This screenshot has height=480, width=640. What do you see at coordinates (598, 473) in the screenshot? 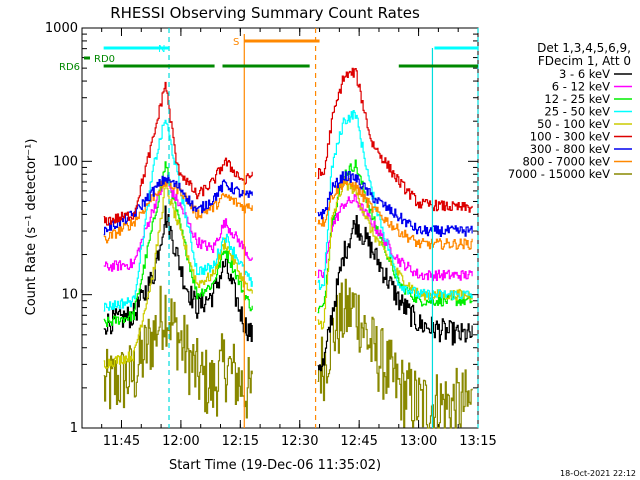
I see `footer-timestamp: 18-Oct-2021 22:12` at bounding box center [598, 473].